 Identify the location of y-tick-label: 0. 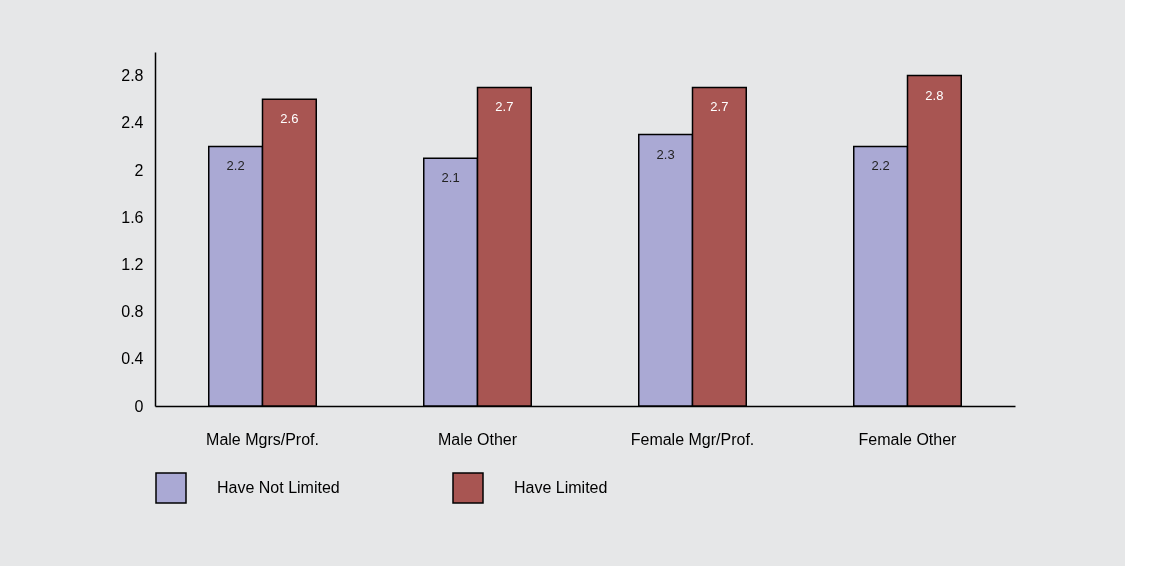
(139, 406).